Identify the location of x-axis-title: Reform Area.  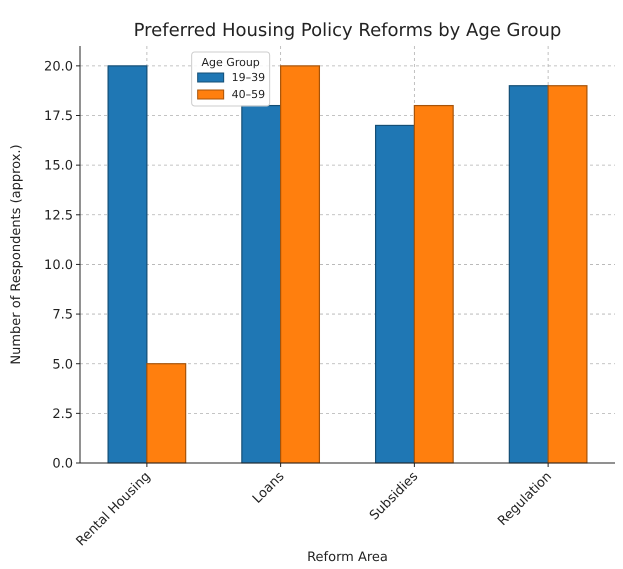
(347, 557).